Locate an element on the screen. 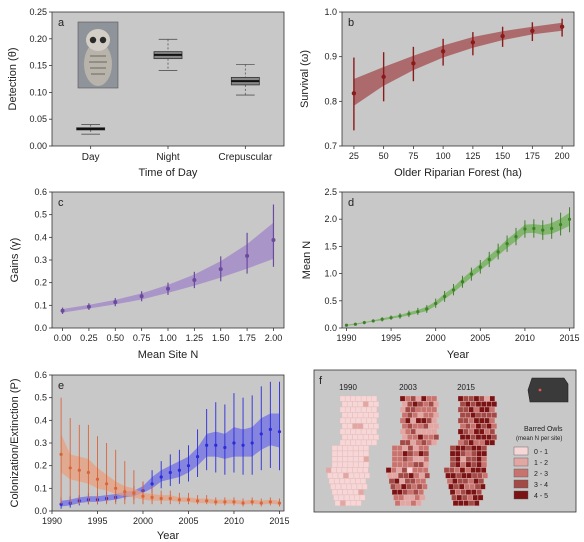  legend-label: 4 - 5 is located at coordinates (541, 496).